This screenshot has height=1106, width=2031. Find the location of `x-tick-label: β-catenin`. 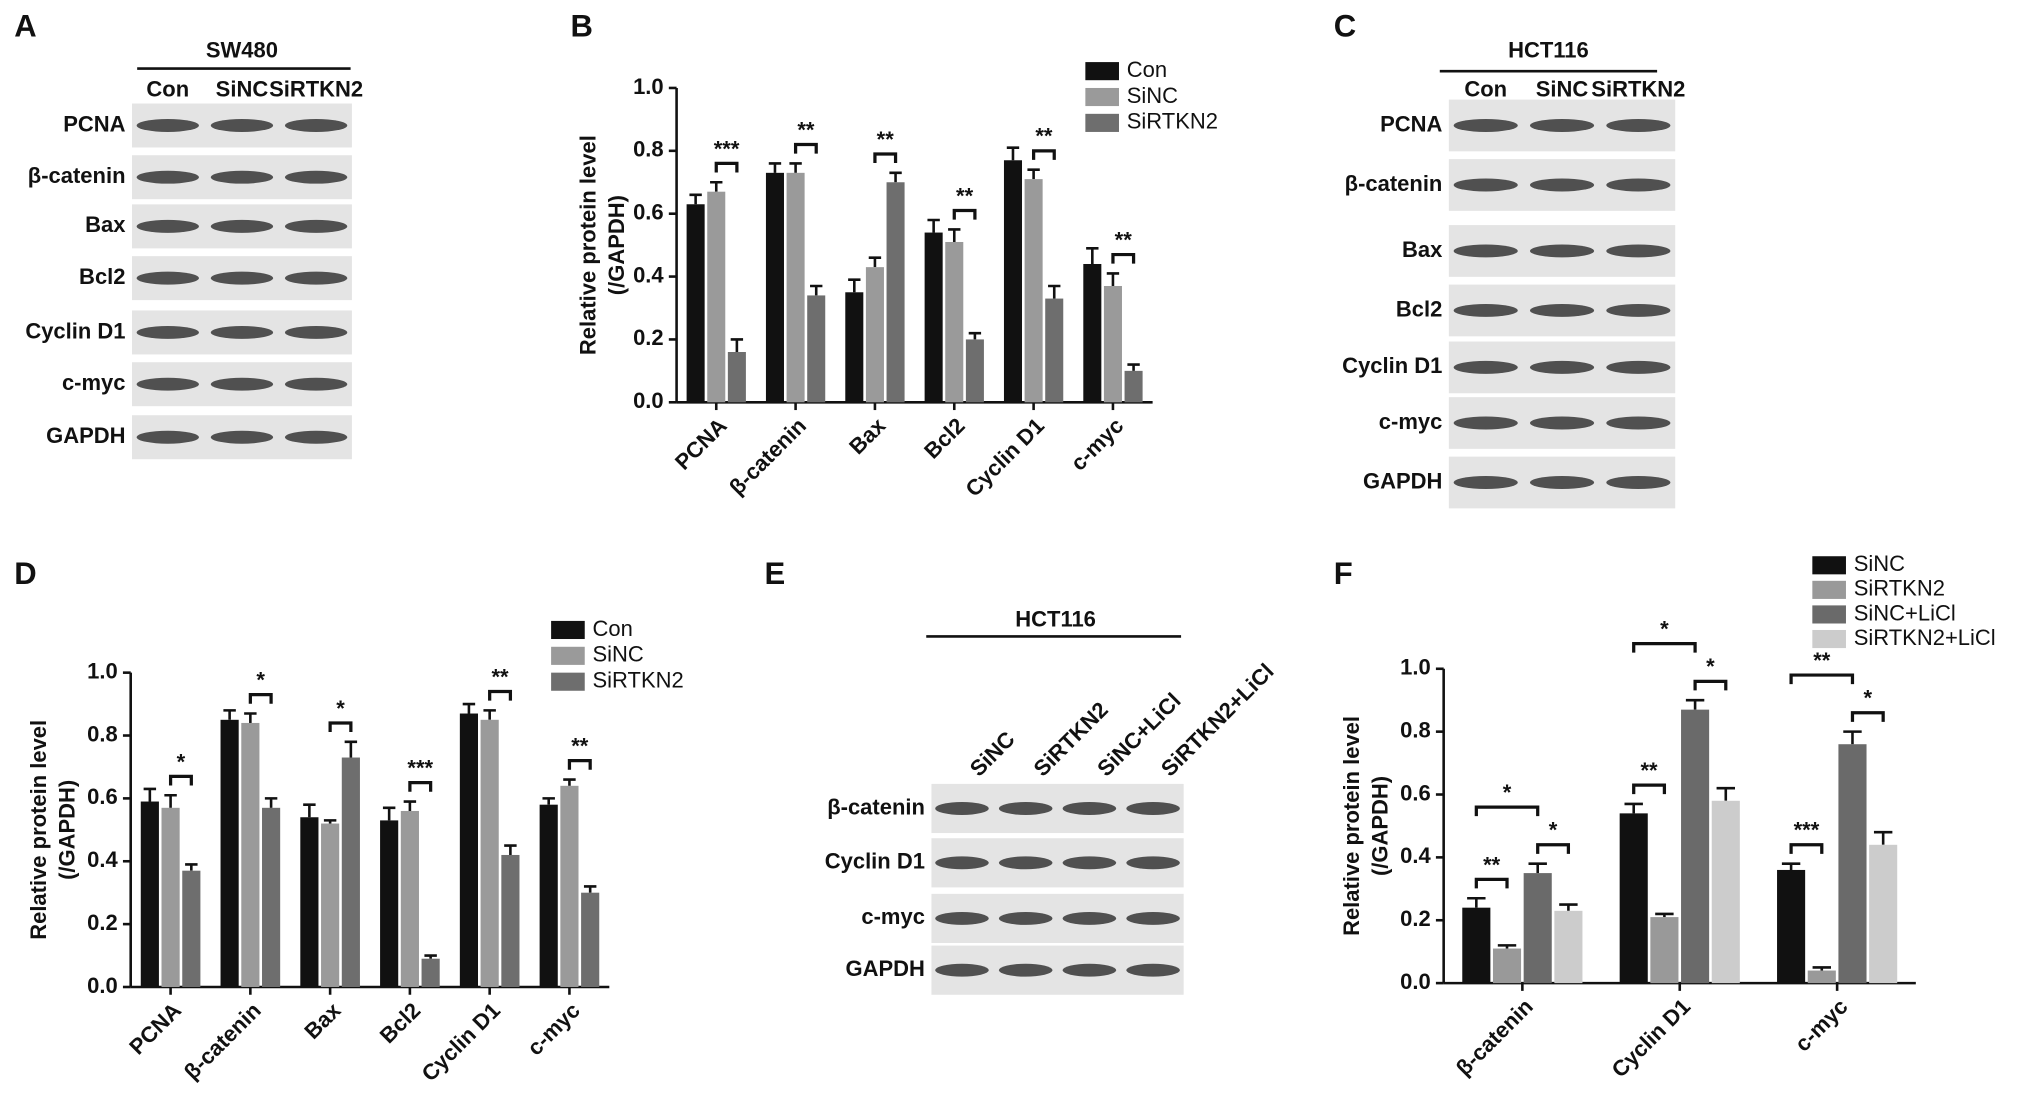

x-tick-label: β-catenin is located at coordinates (1494, 1037).